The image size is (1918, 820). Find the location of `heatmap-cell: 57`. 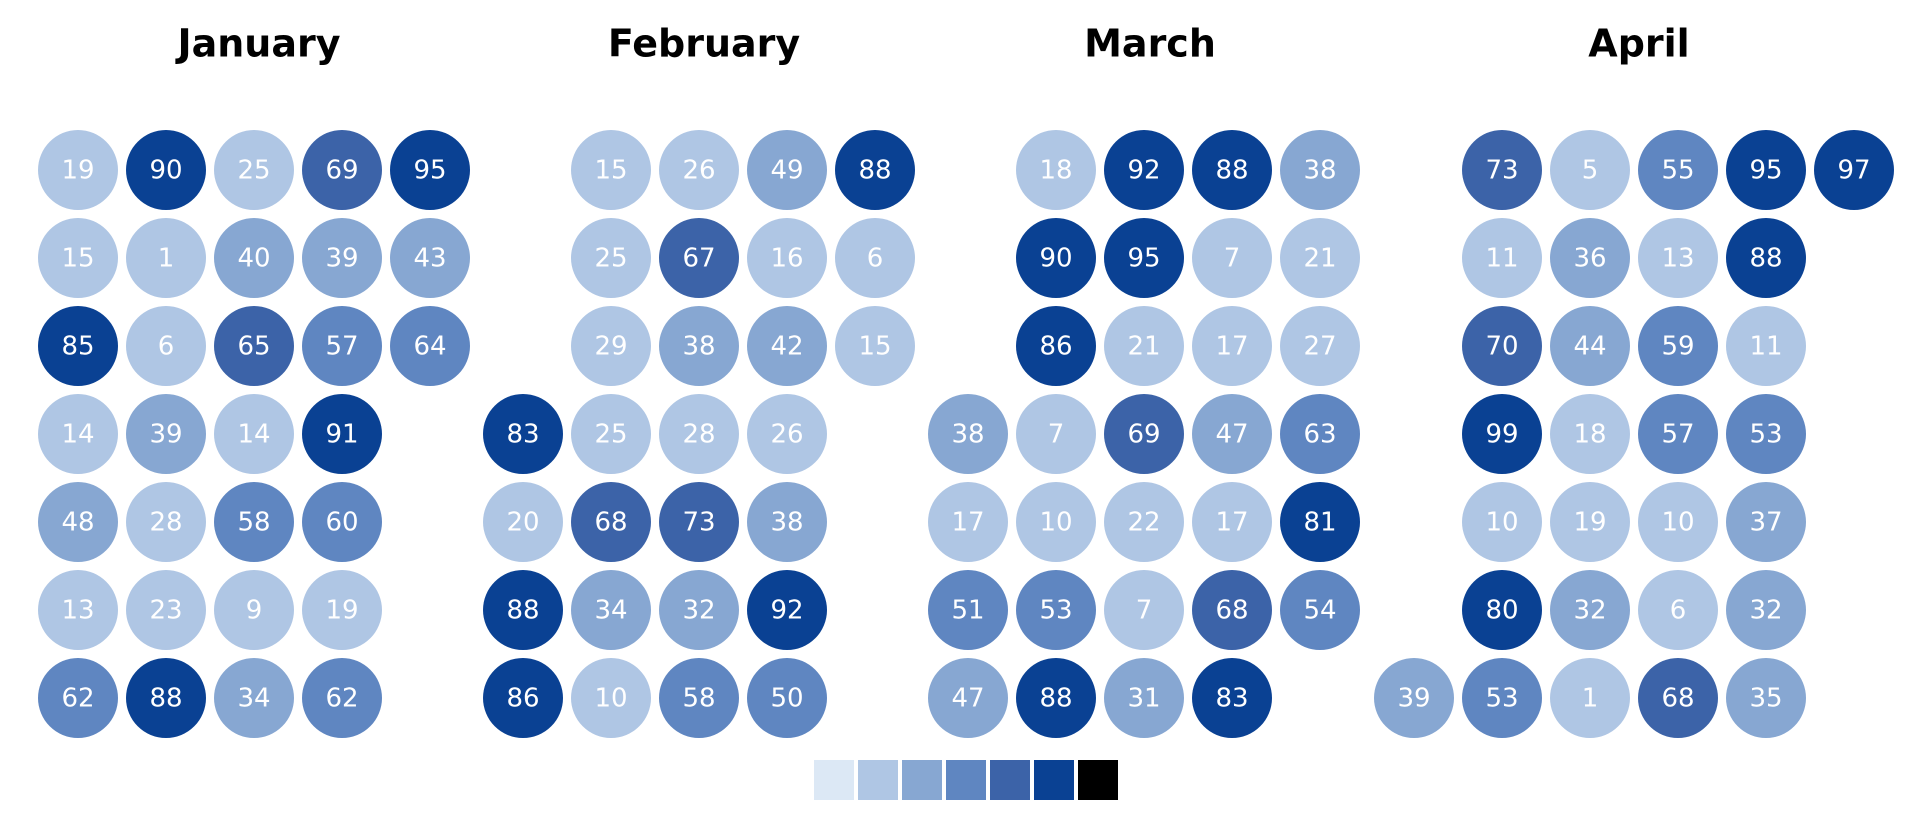

heatmap-cell: 57 is located at coordinates (1678, 434).